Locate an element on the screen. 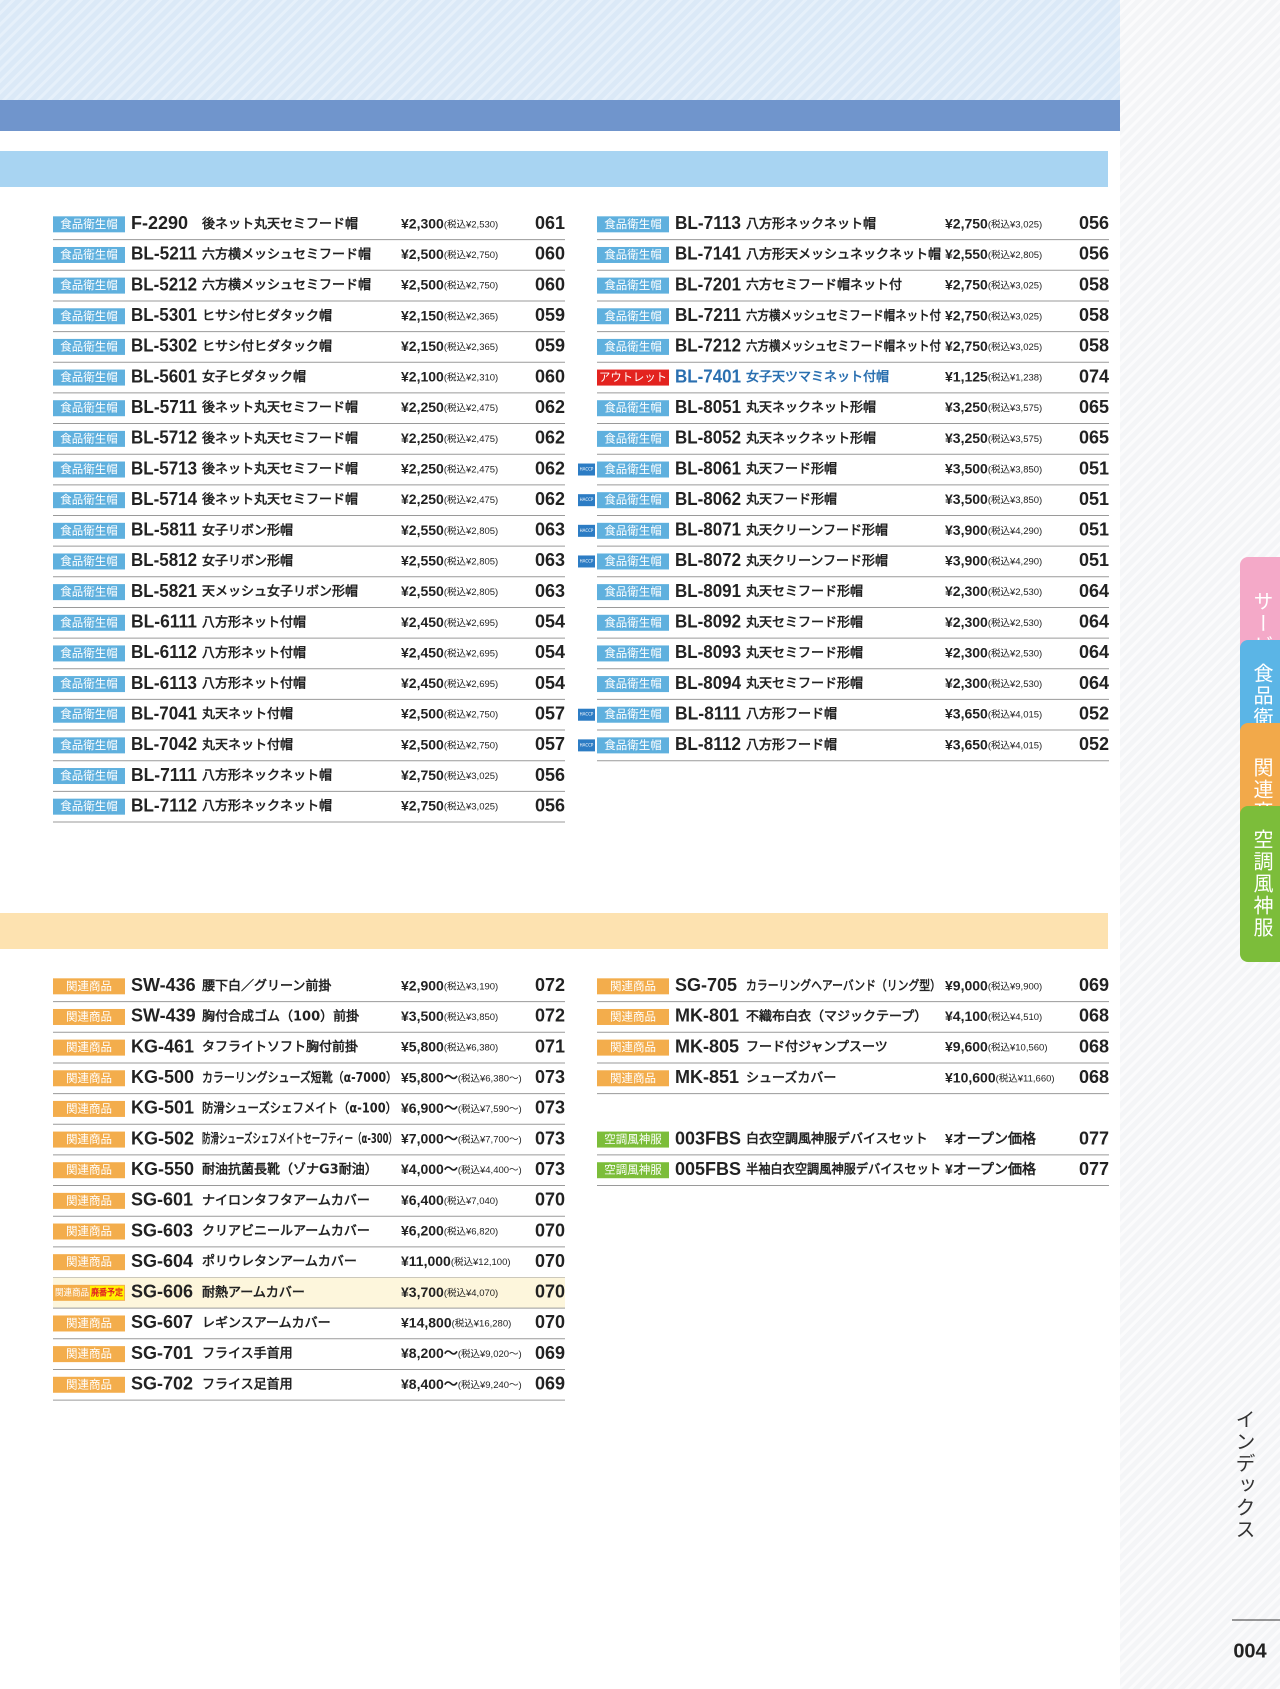 The image size is (1280, 1689). product-code: BL-6112 is located at coordinates (164, 652).